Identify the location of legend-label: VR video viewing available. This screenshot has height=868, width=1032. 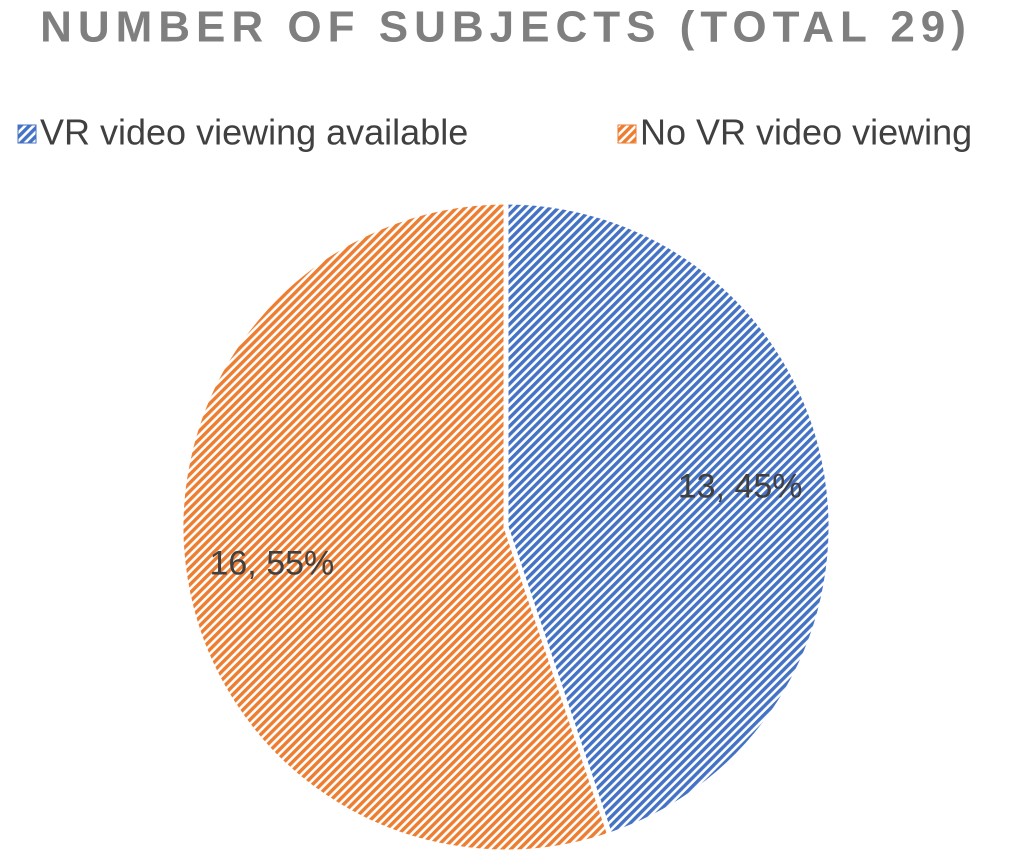
(254, 132).